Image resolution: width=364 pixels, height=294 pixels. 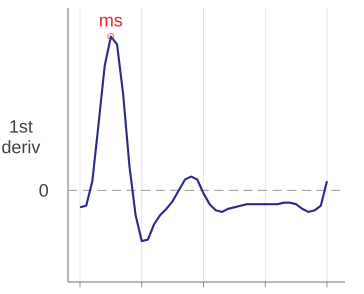 What do you see at coordinates (21, 137) in the screenshot?
I see `y-axis-title: 1st deriv` at bounding box center [21, 137].